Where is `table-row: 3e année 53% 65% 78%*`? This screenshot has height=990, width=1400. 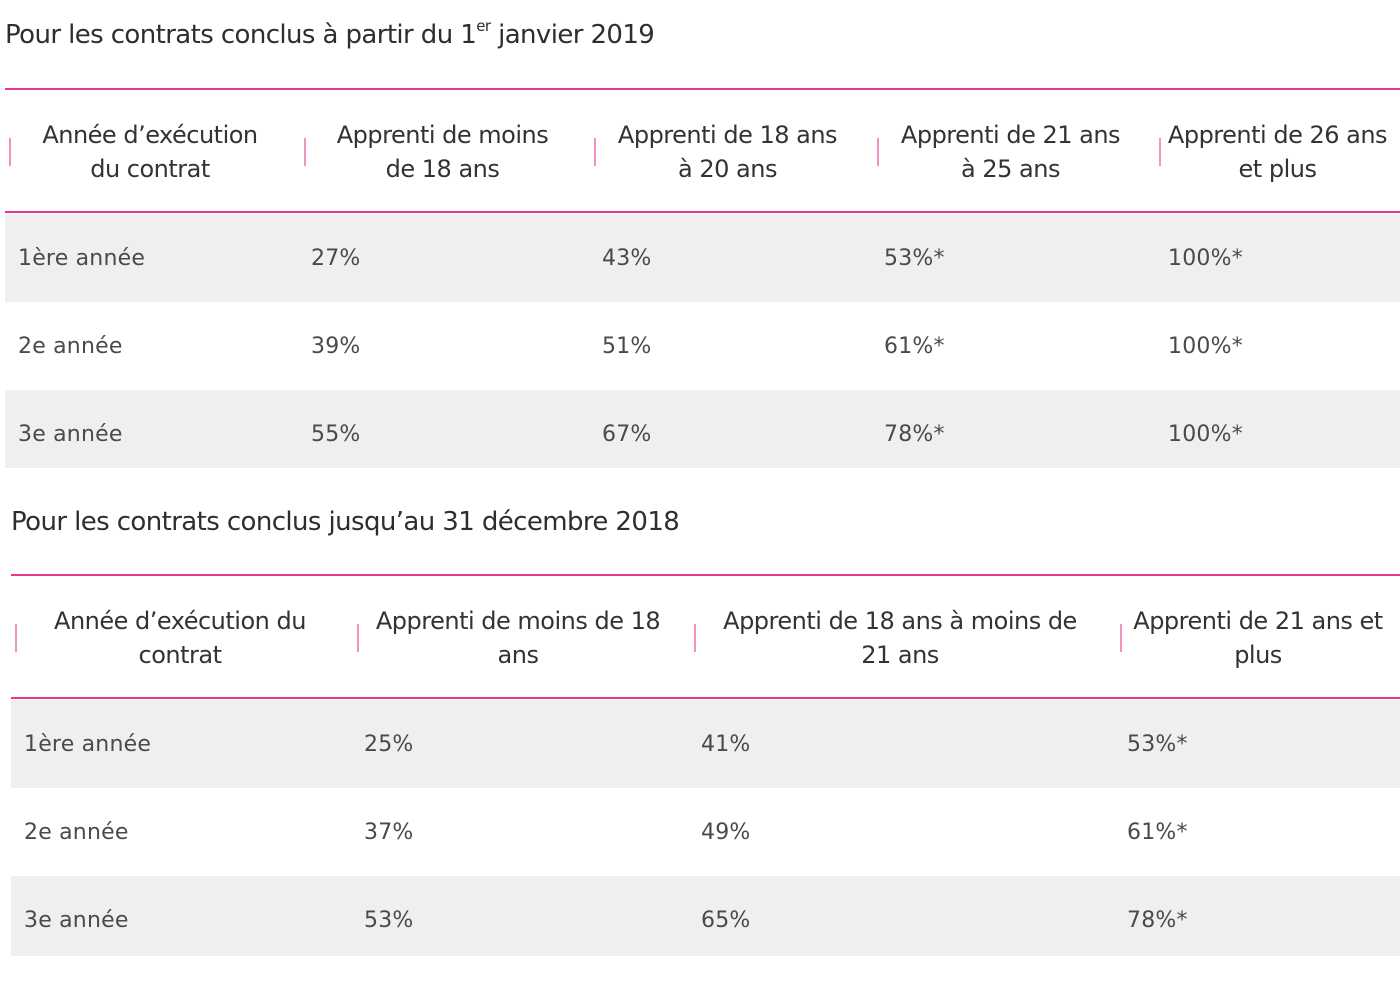 table-row: 3e année 53% 65% 78%* is located at coordinates (705, 916).